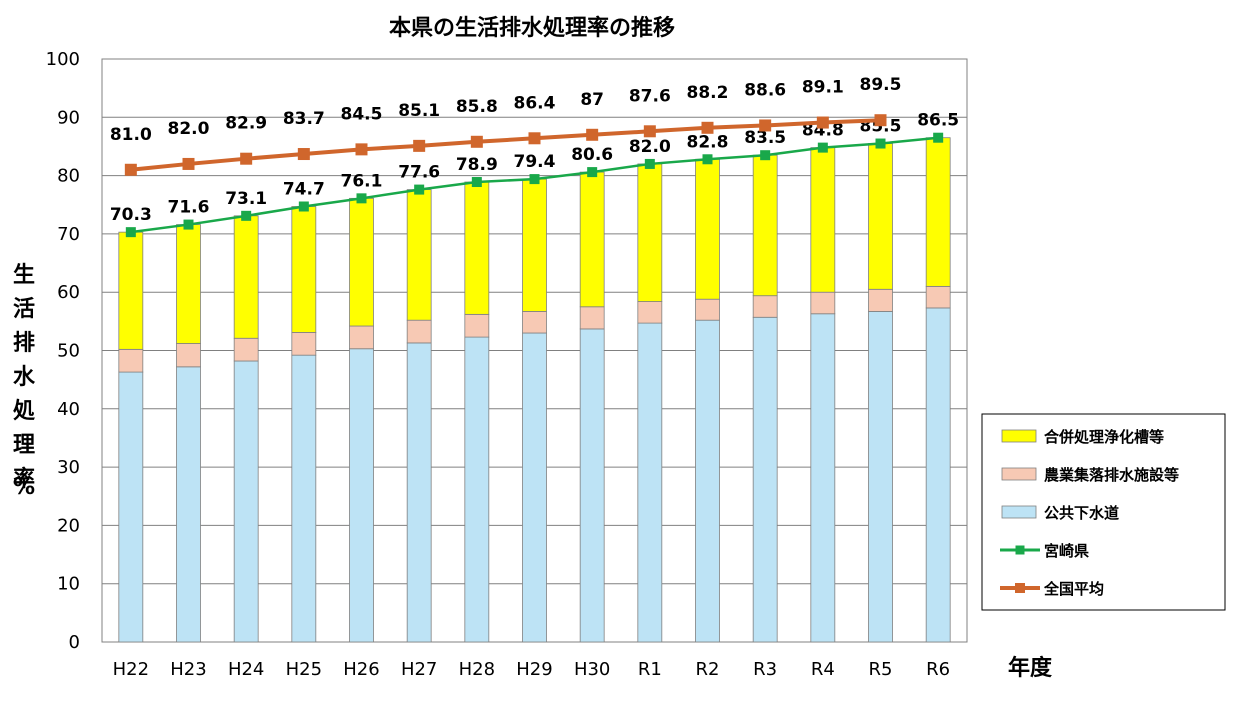 Image resolution: width=1249 pixels, height=703 pixels. I want to click on y-axis-label-char: 活, so click(24, 309).